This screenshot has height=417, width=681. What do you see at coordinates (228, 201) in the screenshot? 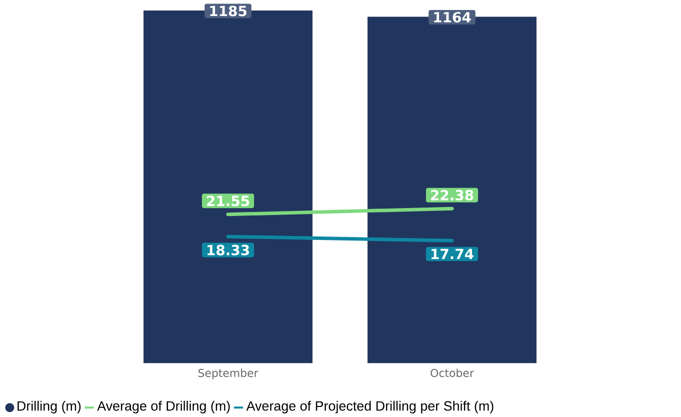
I see `data-label: 21.55` at bounding box center [228, 201].